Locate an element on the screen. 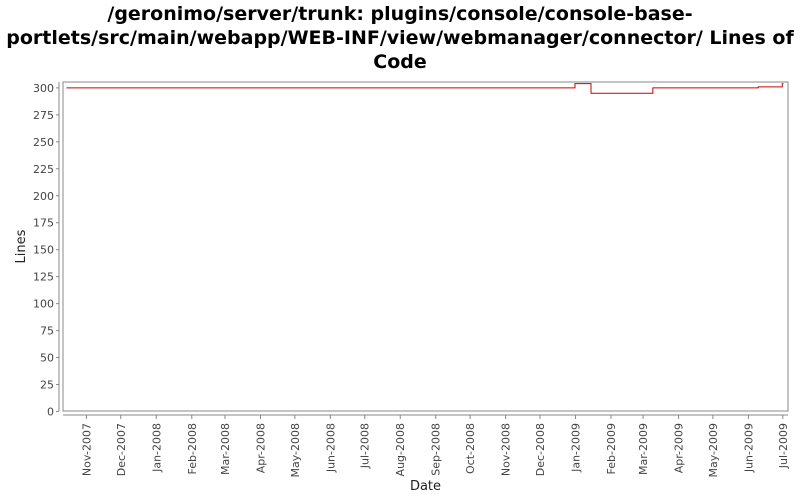 The image size is (800, 500). y-tick-label: 275 is located at coordinates (43, 115).